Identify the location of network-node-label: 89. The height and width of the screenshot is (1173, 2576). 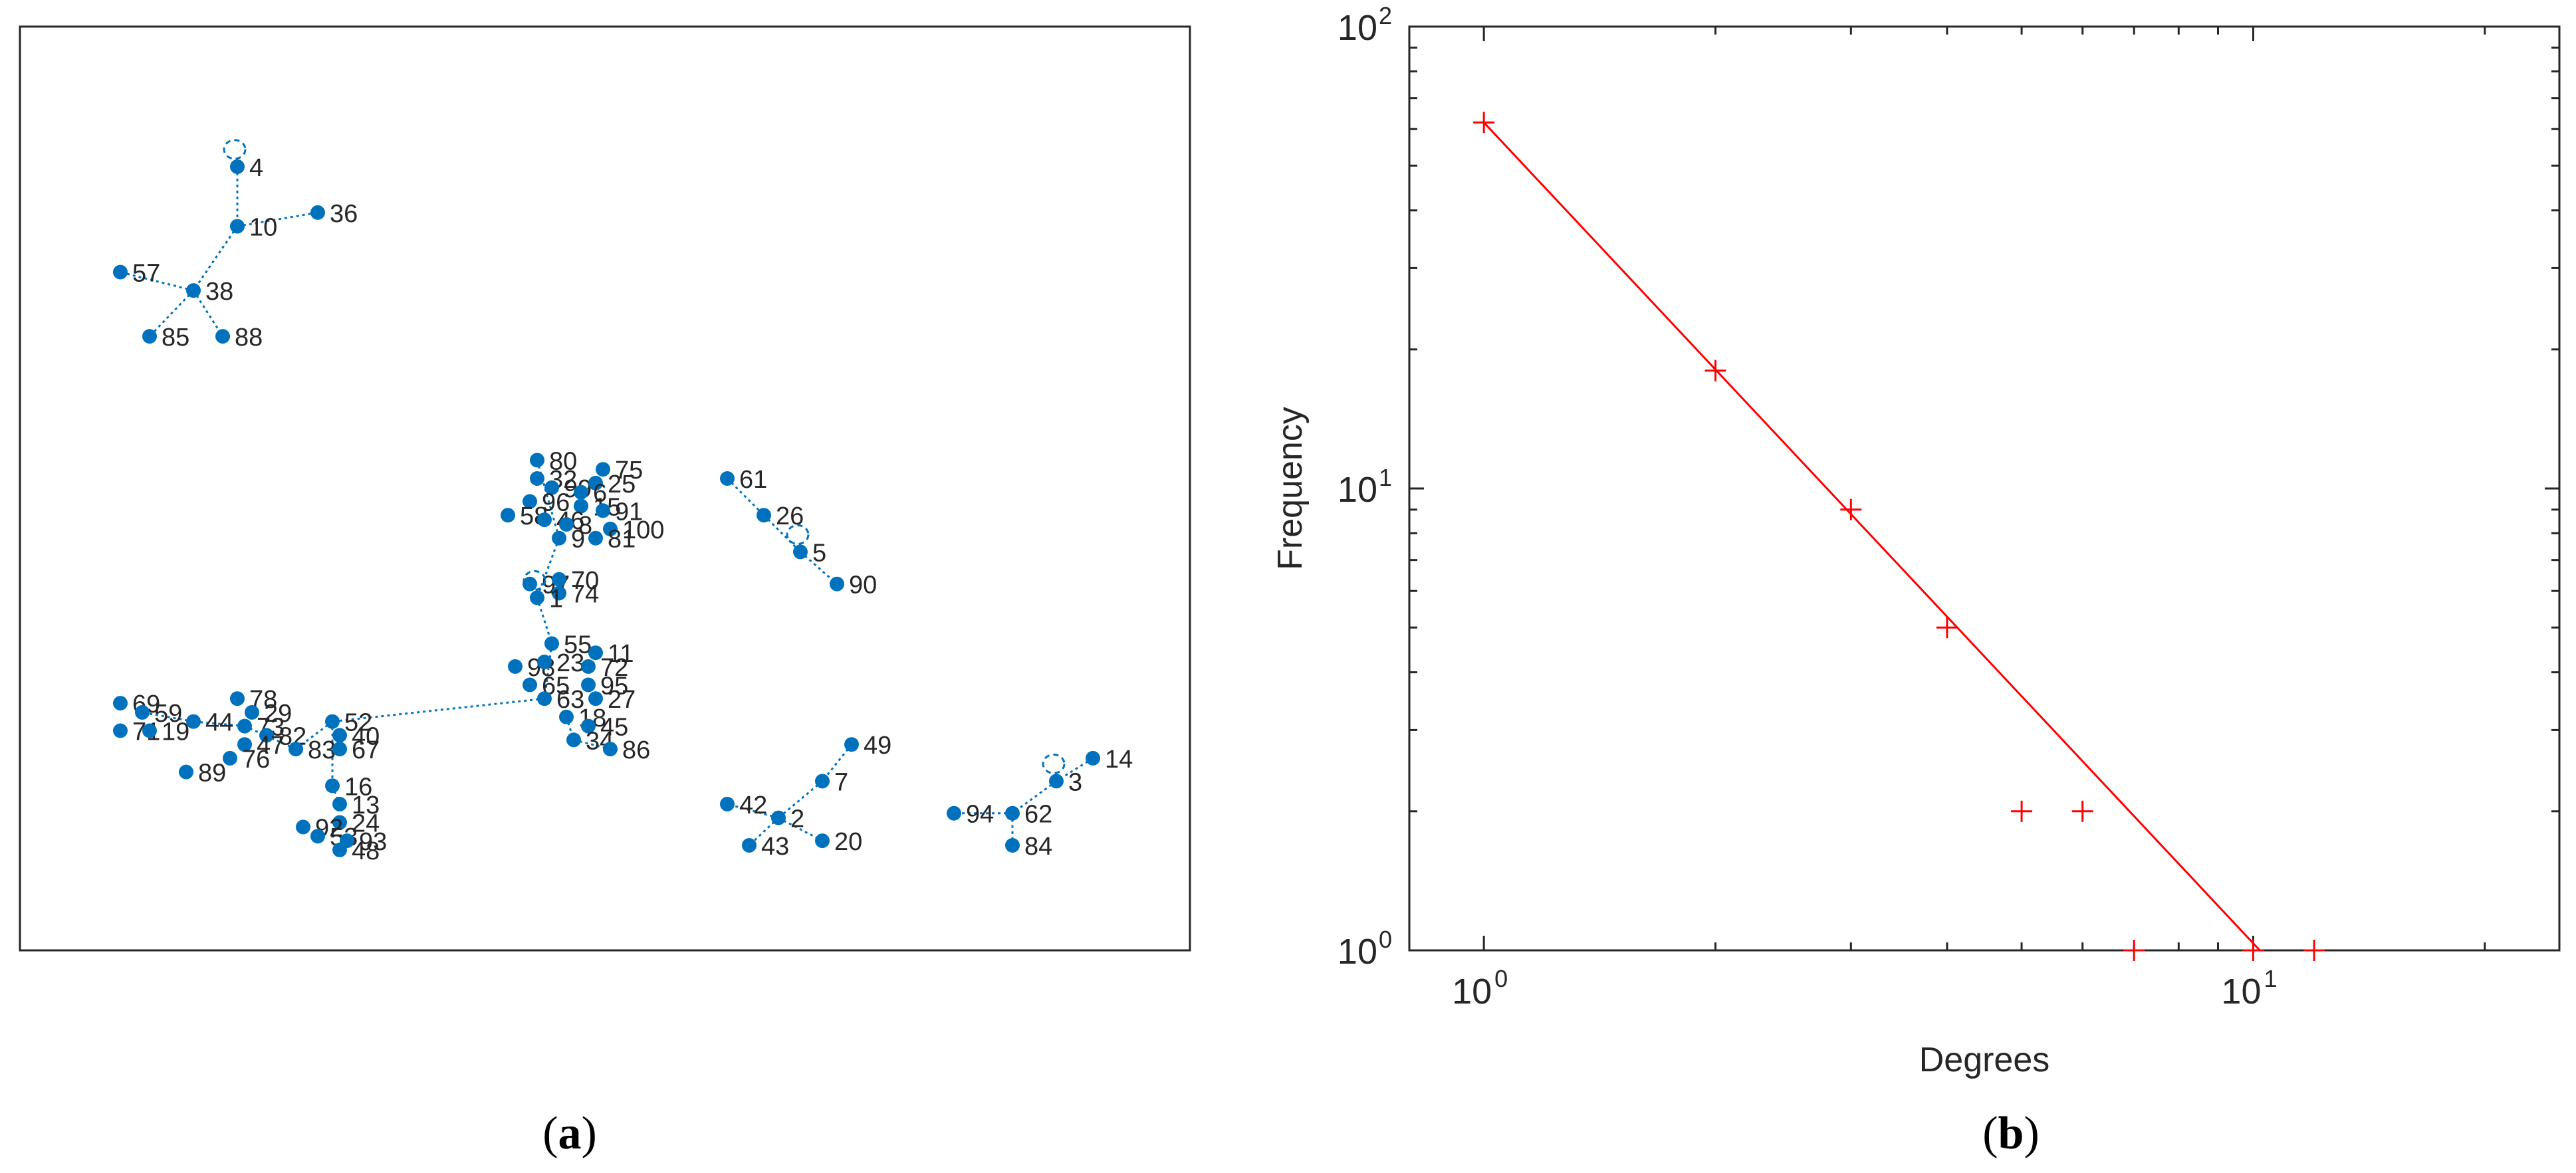
(212, 774).